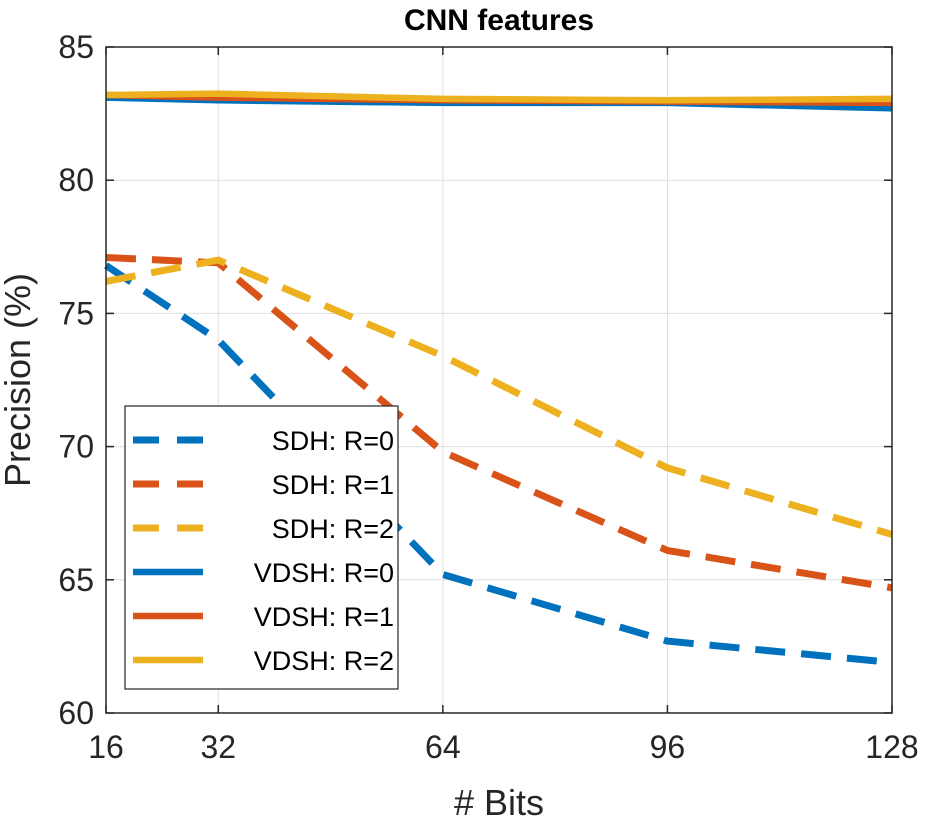 The width and height of the screenshot is (925, 821). I want to click on x-tick-label: 32, so click(218, 747).